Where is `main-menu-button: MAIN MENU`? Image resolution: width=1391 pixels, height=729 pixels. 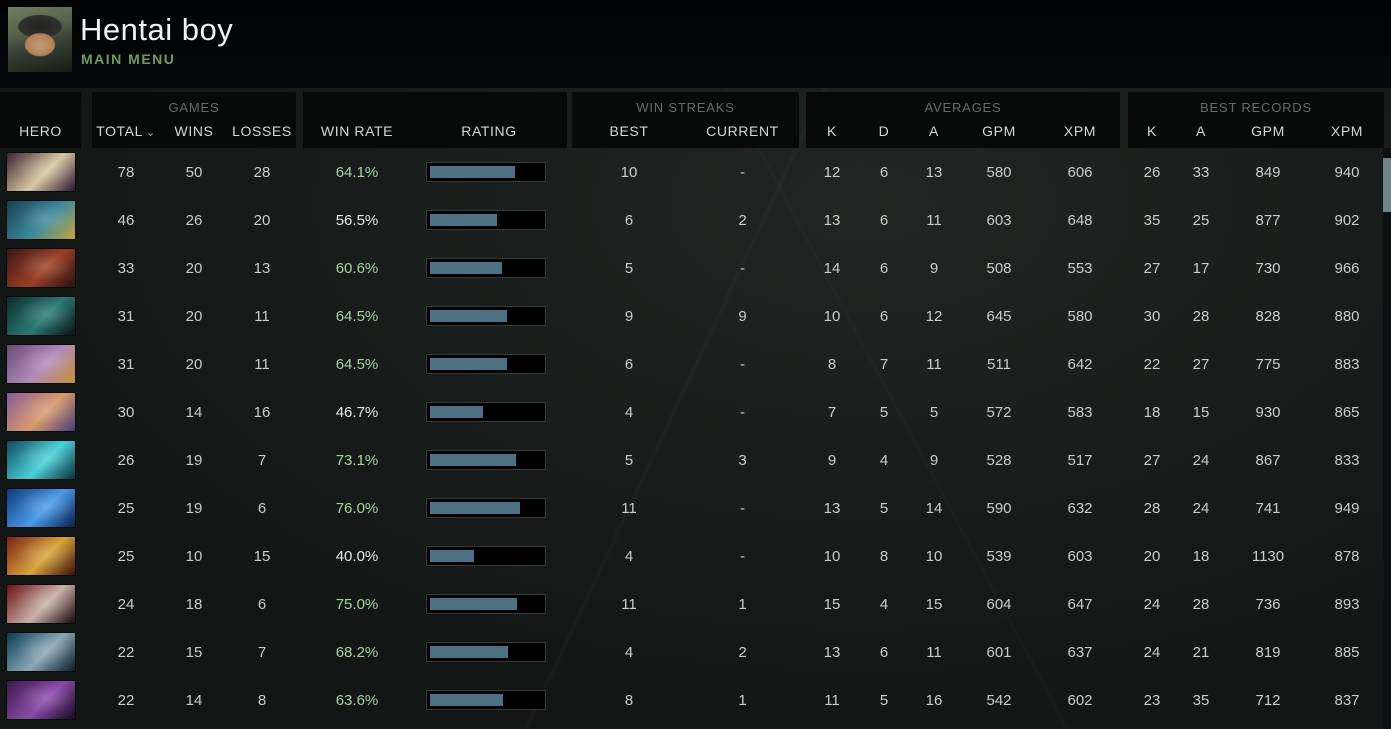 main-menu-button: MAIN MENU is located at coordinates (128, 59).